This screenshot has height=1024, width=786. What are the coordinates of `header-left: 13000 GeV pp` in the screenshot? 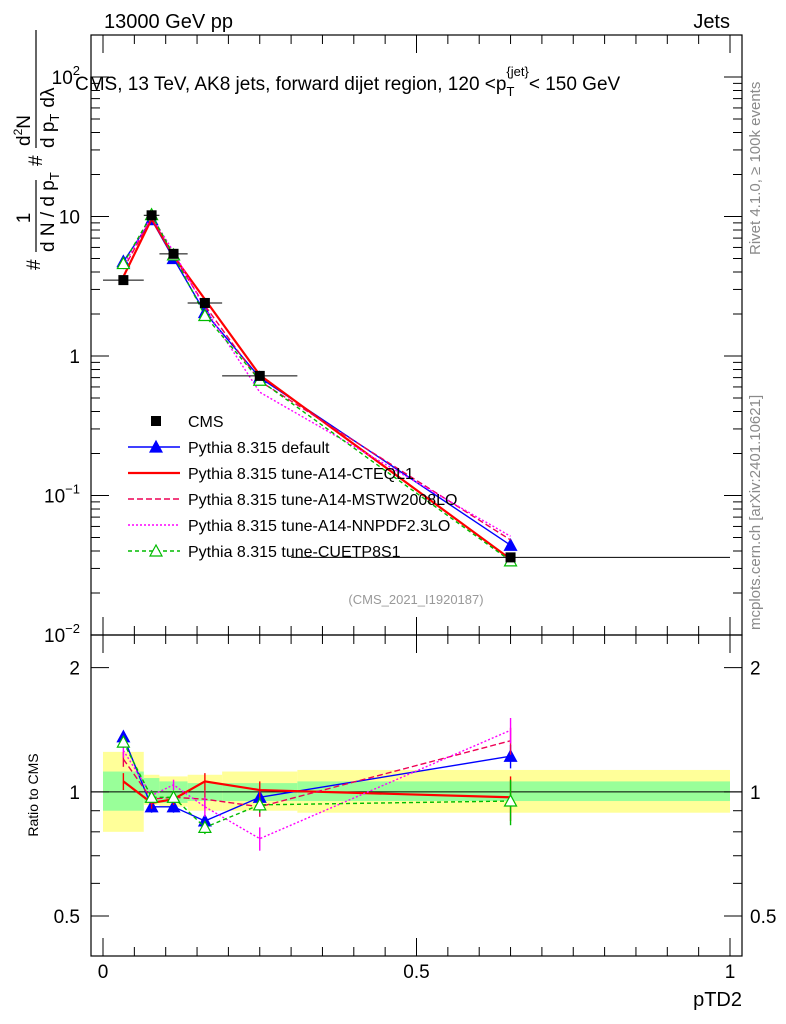 It's located at (168, 22).